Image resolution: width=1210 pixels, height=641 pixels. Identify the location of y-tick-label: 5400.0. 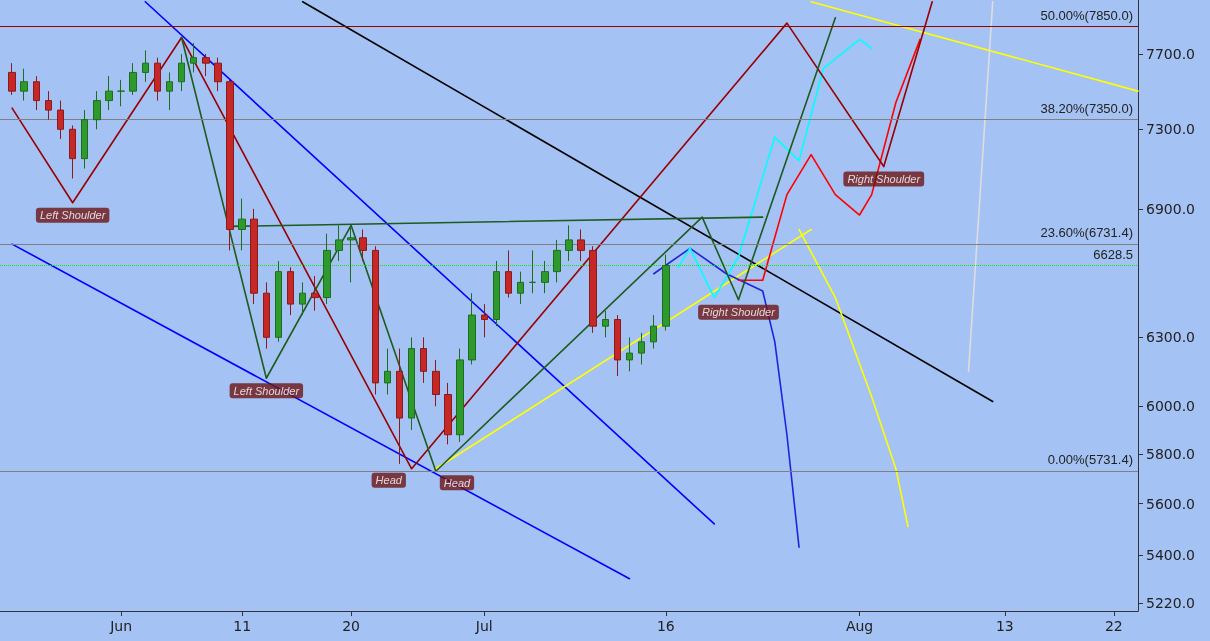
(1170, 554).